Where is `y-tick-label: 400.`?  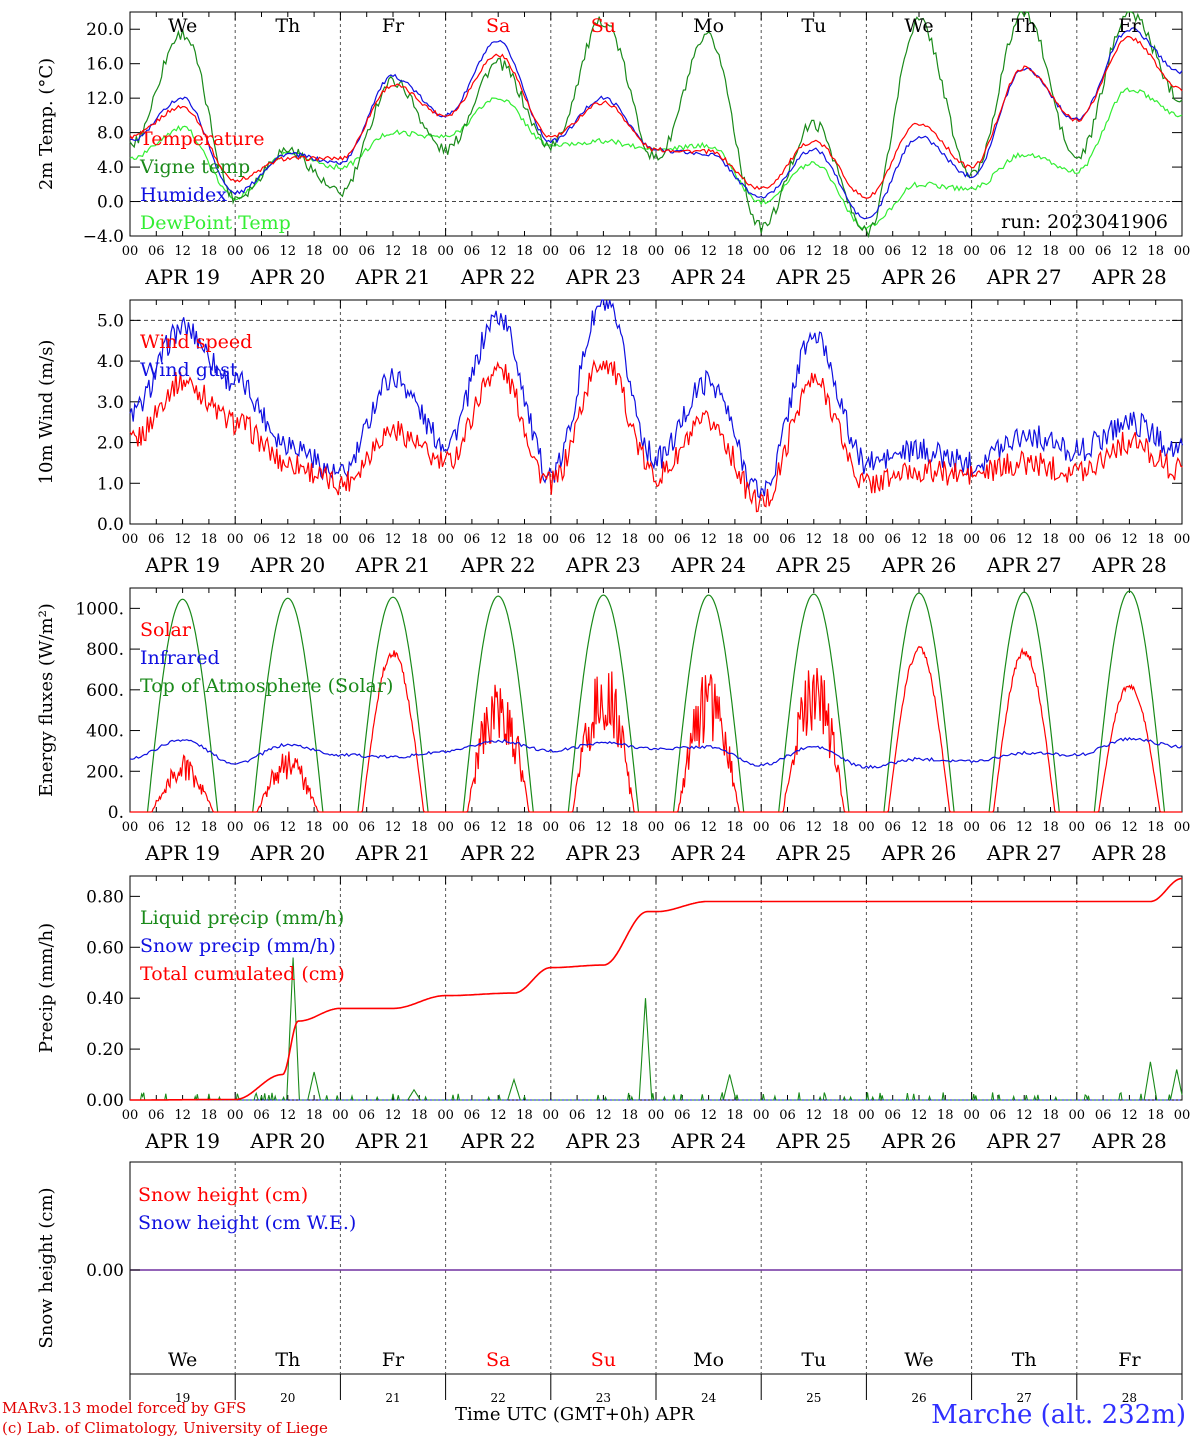 y-tick-label: 400. is located at coordinates (105, 732).